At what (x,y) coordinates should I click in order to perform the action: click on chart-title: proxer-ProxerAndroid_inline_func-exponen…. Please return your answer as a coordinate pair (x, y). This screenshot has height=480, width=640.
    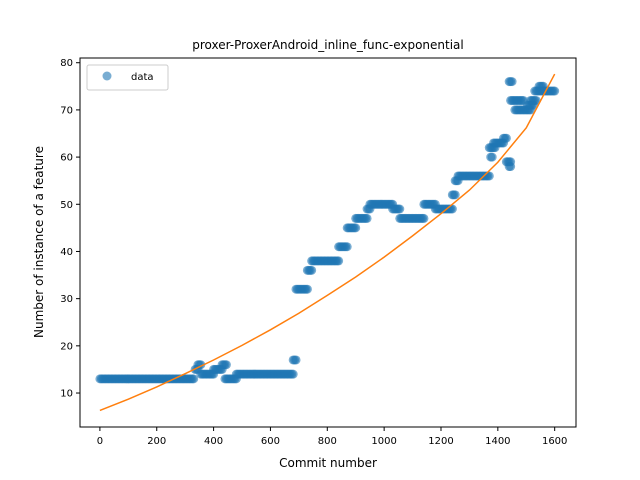
    Looking at the image, I should click on (328, 45).